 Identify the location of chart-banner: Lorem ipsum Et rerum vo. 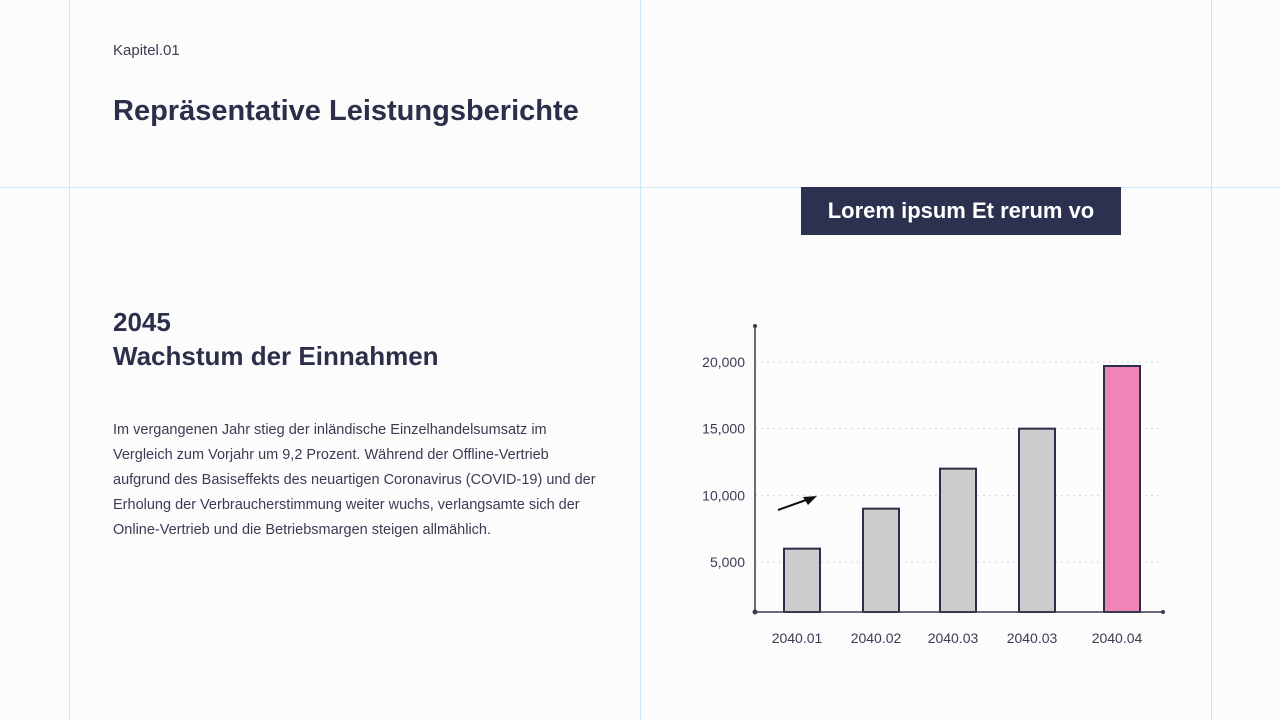
(961, 211).